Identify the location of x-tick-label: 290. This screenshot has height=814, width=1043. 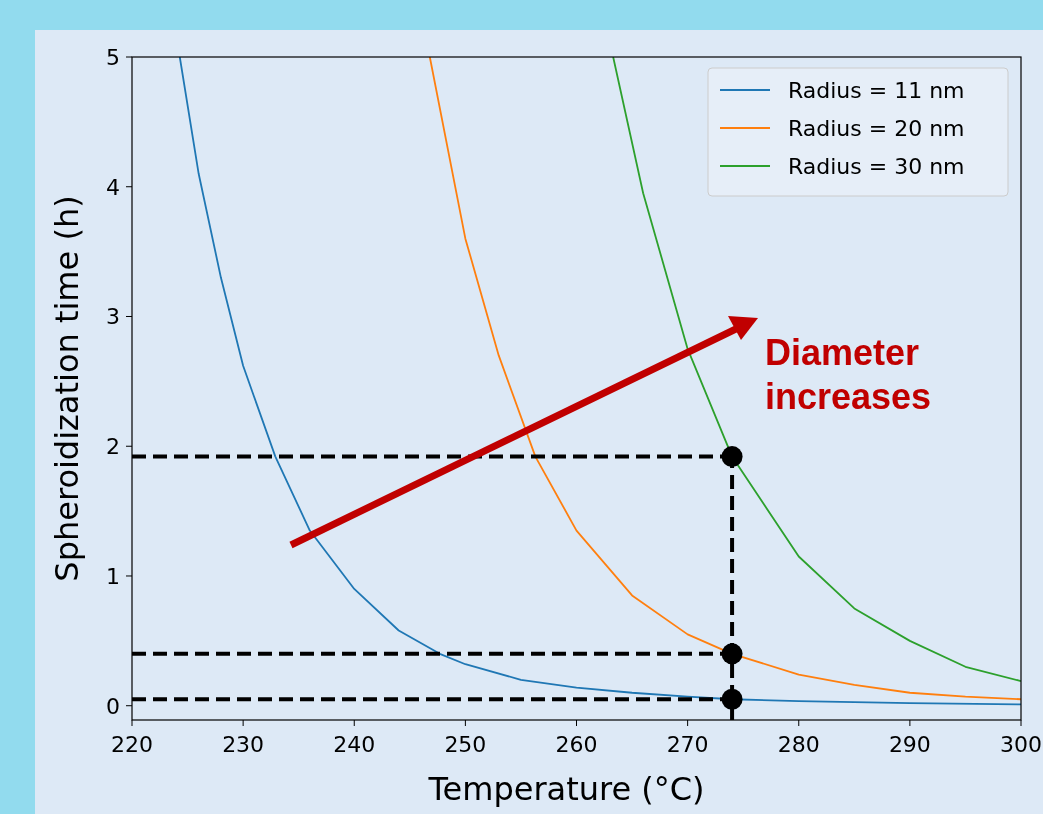
(909, 744).